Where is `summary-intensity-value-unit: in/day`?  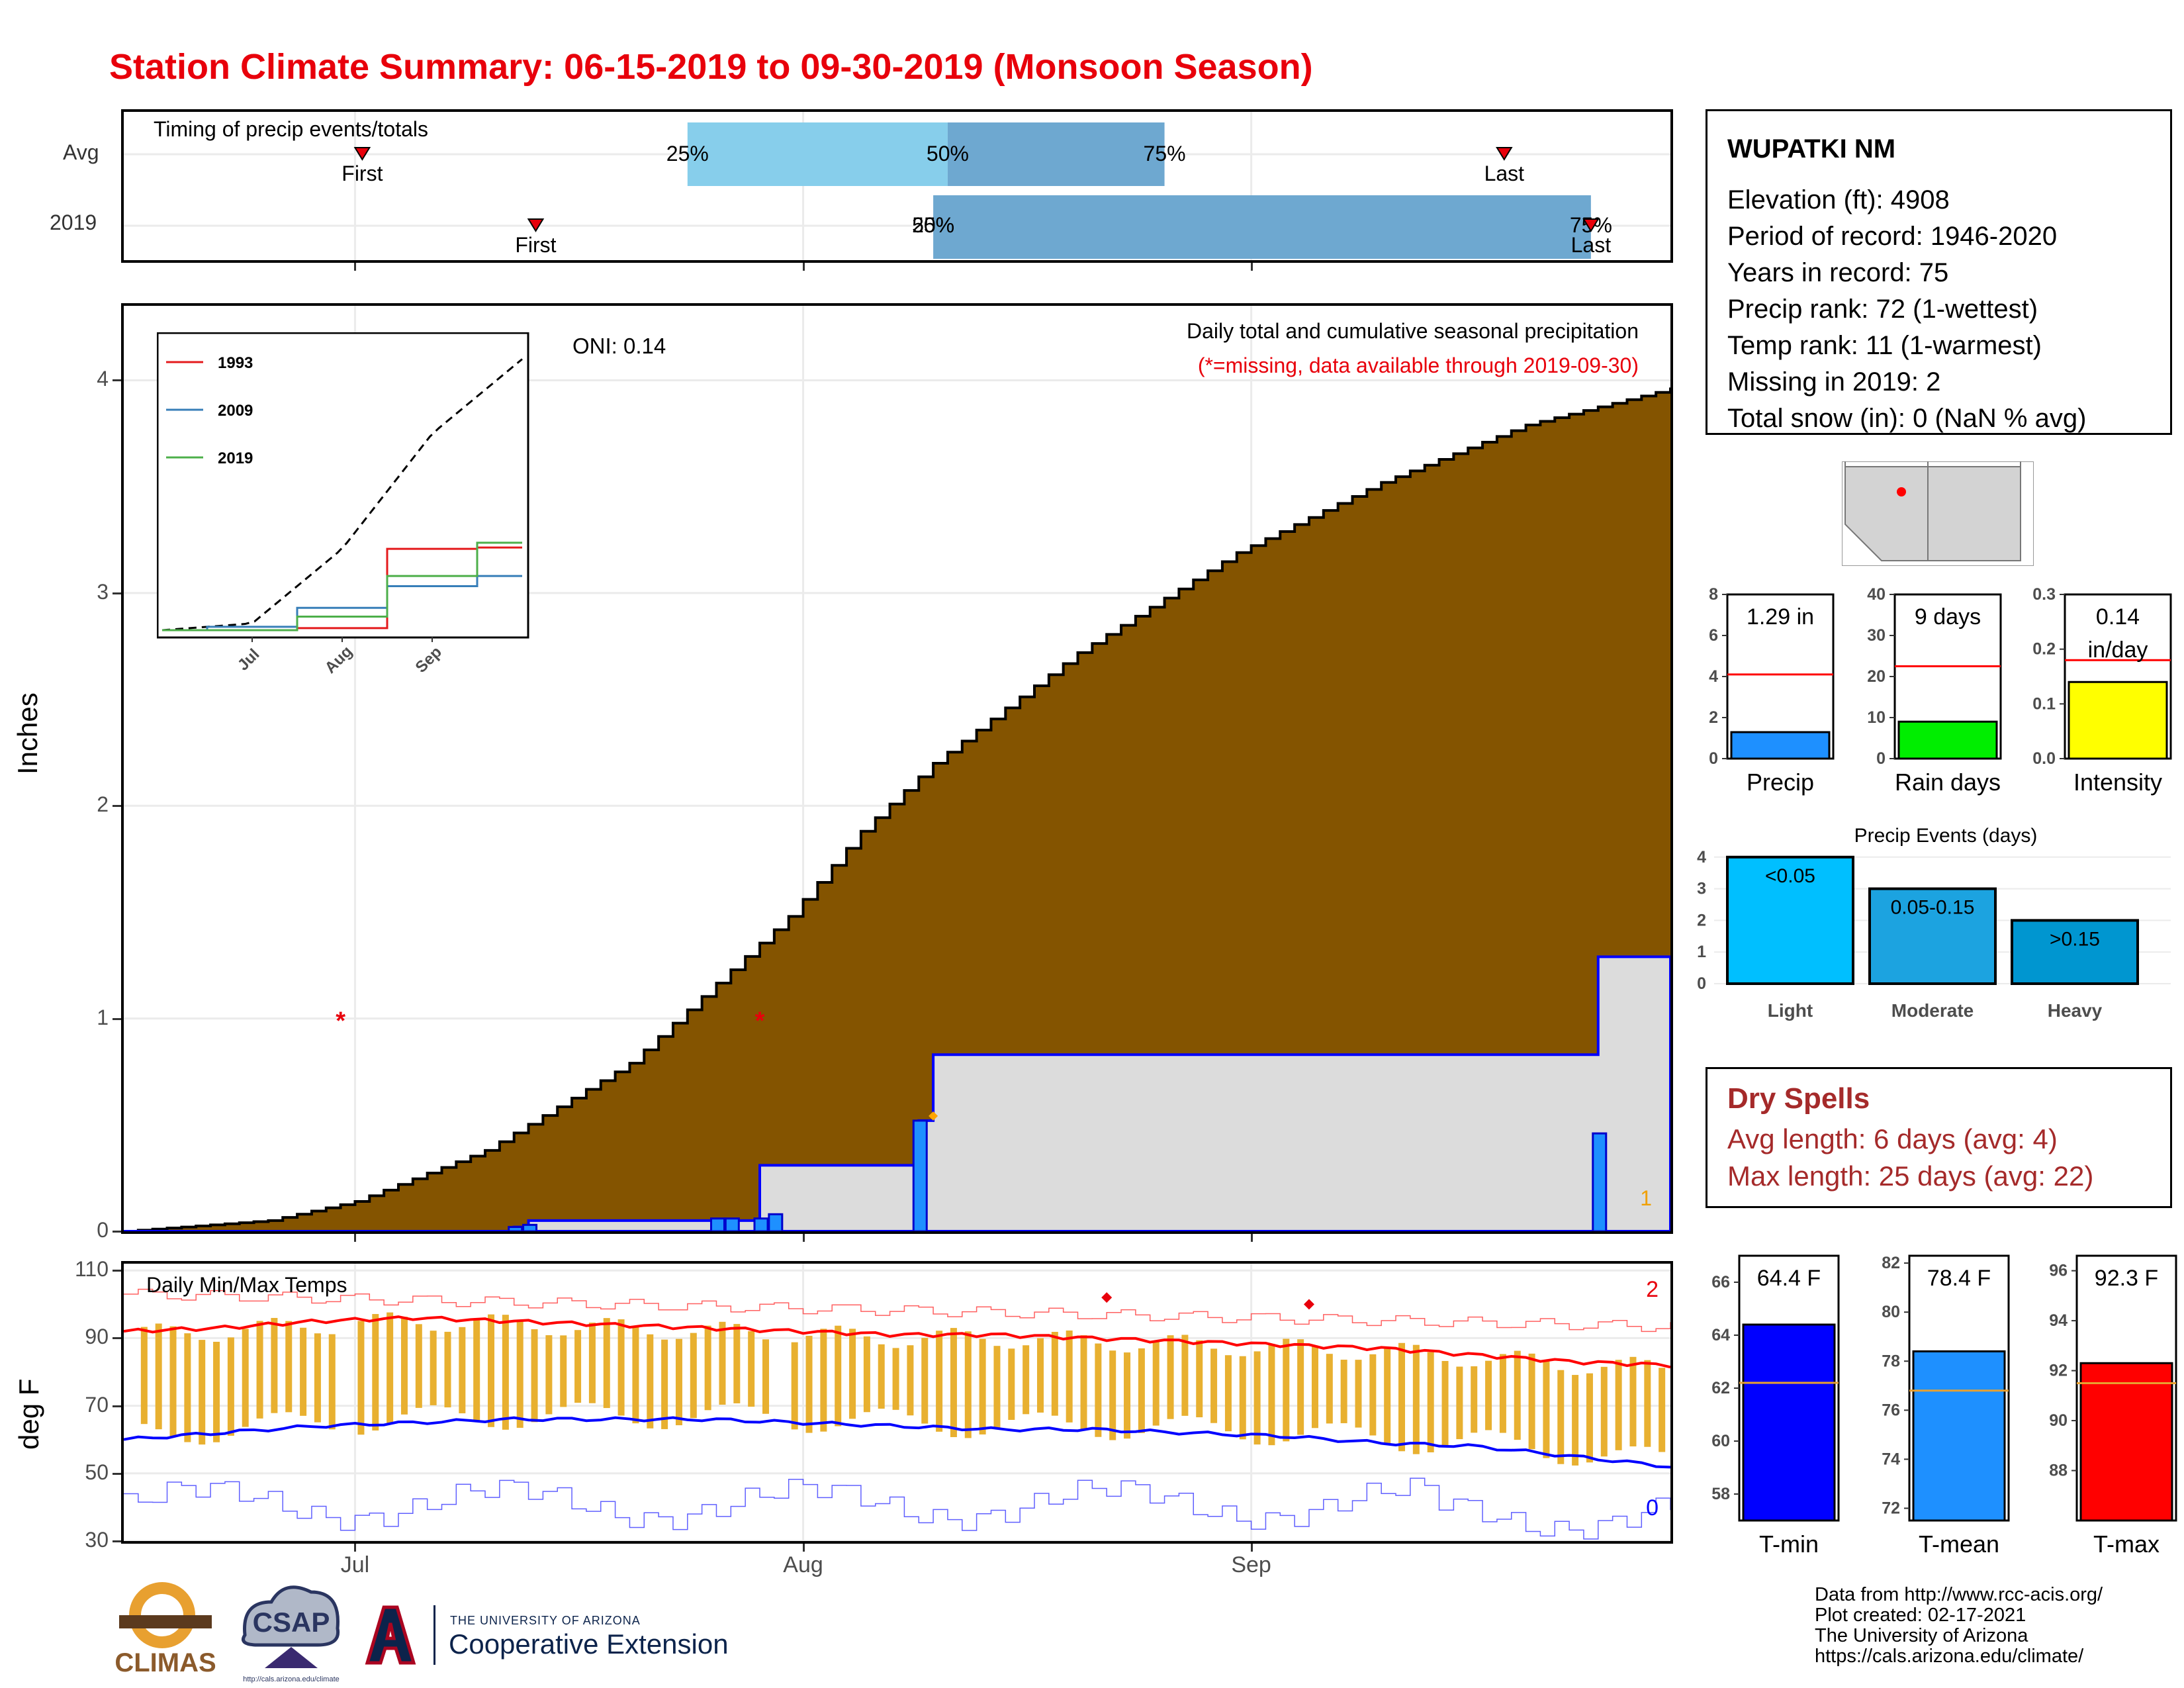 summary-intensity-value-unit: in/day is located at coordinates (2118, 650).